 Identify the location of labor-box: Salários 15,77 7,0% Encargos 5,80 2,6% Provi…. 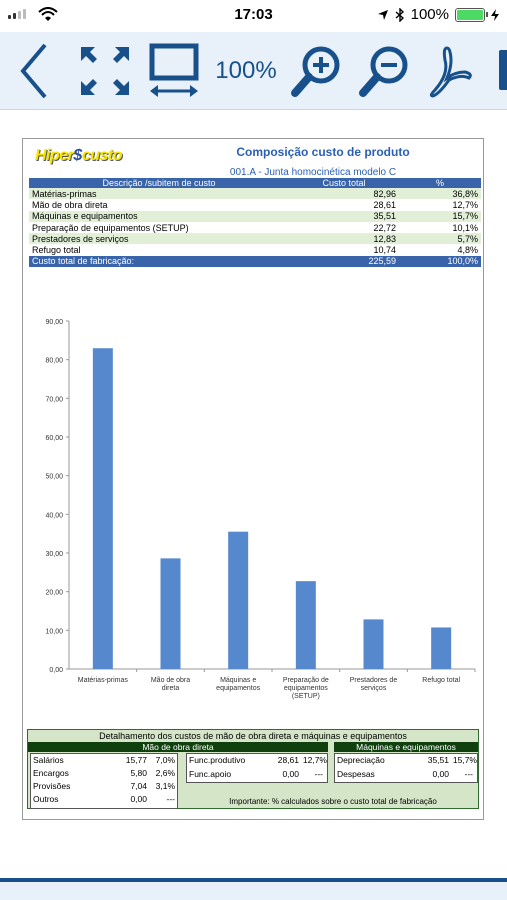
(104, 781).